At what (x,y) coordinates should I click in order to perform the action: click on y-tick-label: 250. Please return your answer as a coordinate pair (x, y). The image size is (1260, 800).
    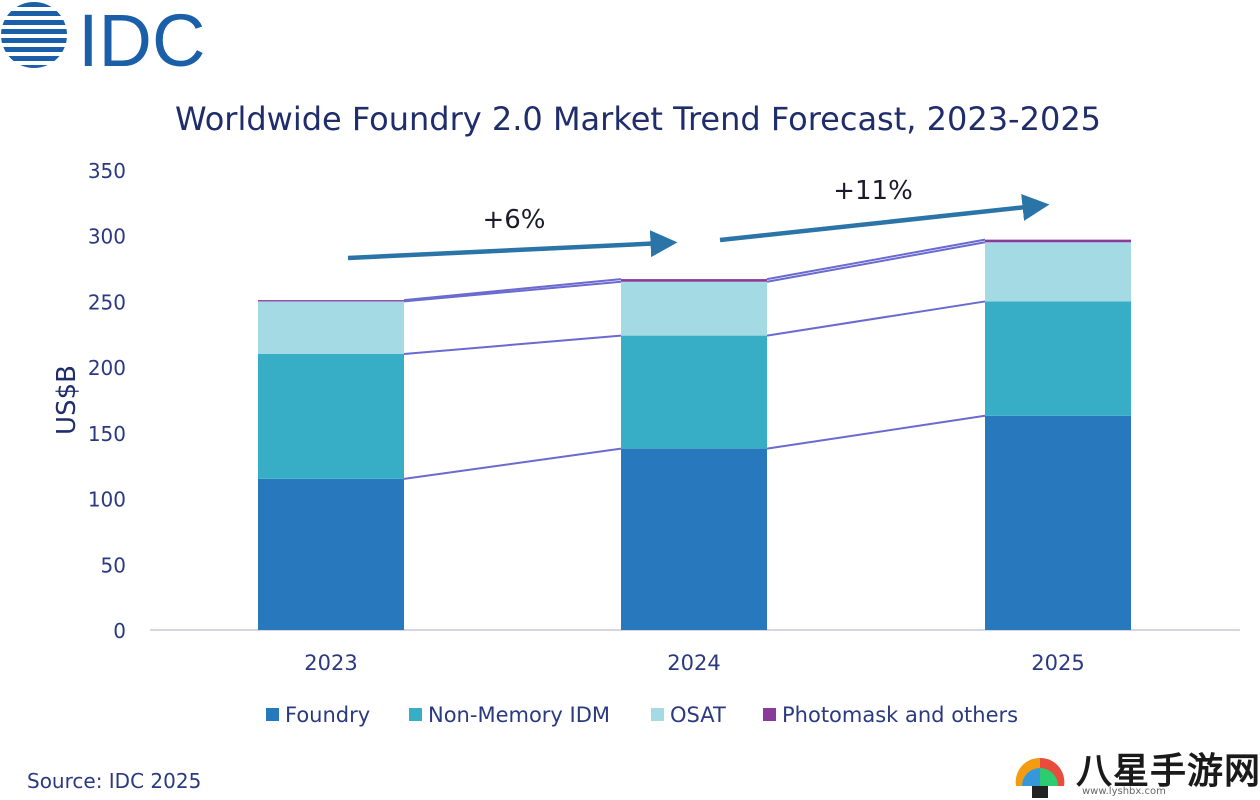
    Looking at the image, I should click on (107, 302).